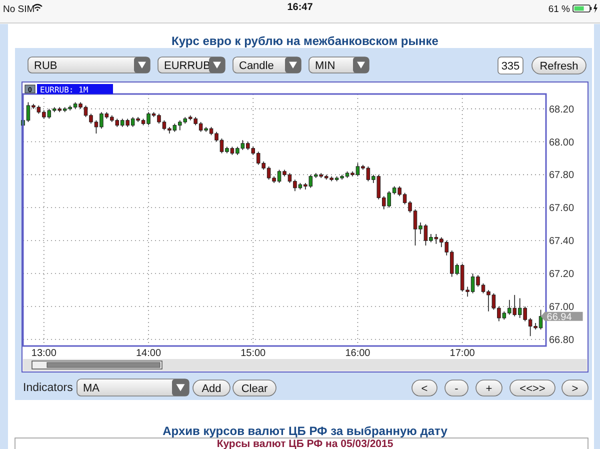 This screenshot has width=600, height=449. What do you see at coordinates (339, 65) in the screenshot?
I see `dropdown: MIN` at bounding box center [339, 65].